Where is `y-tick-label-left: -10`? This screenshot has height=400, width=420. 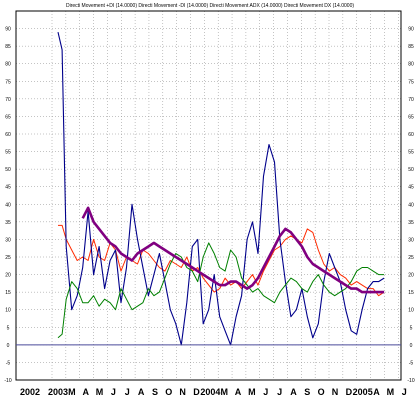 y-tick-label-left: -10 is located at coordinates (7, 381).